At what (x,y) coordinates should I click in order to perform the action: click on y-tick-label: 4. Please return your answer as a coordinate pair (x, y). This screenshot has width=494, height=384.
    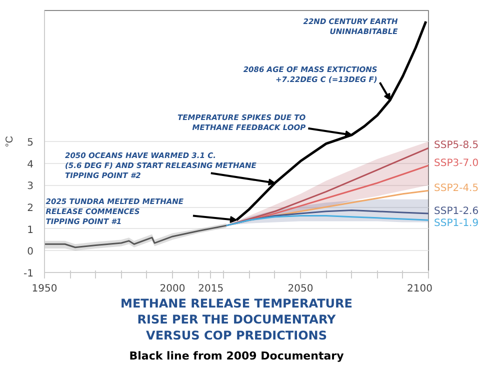
    Looking at the image, I should click on (30, 164).